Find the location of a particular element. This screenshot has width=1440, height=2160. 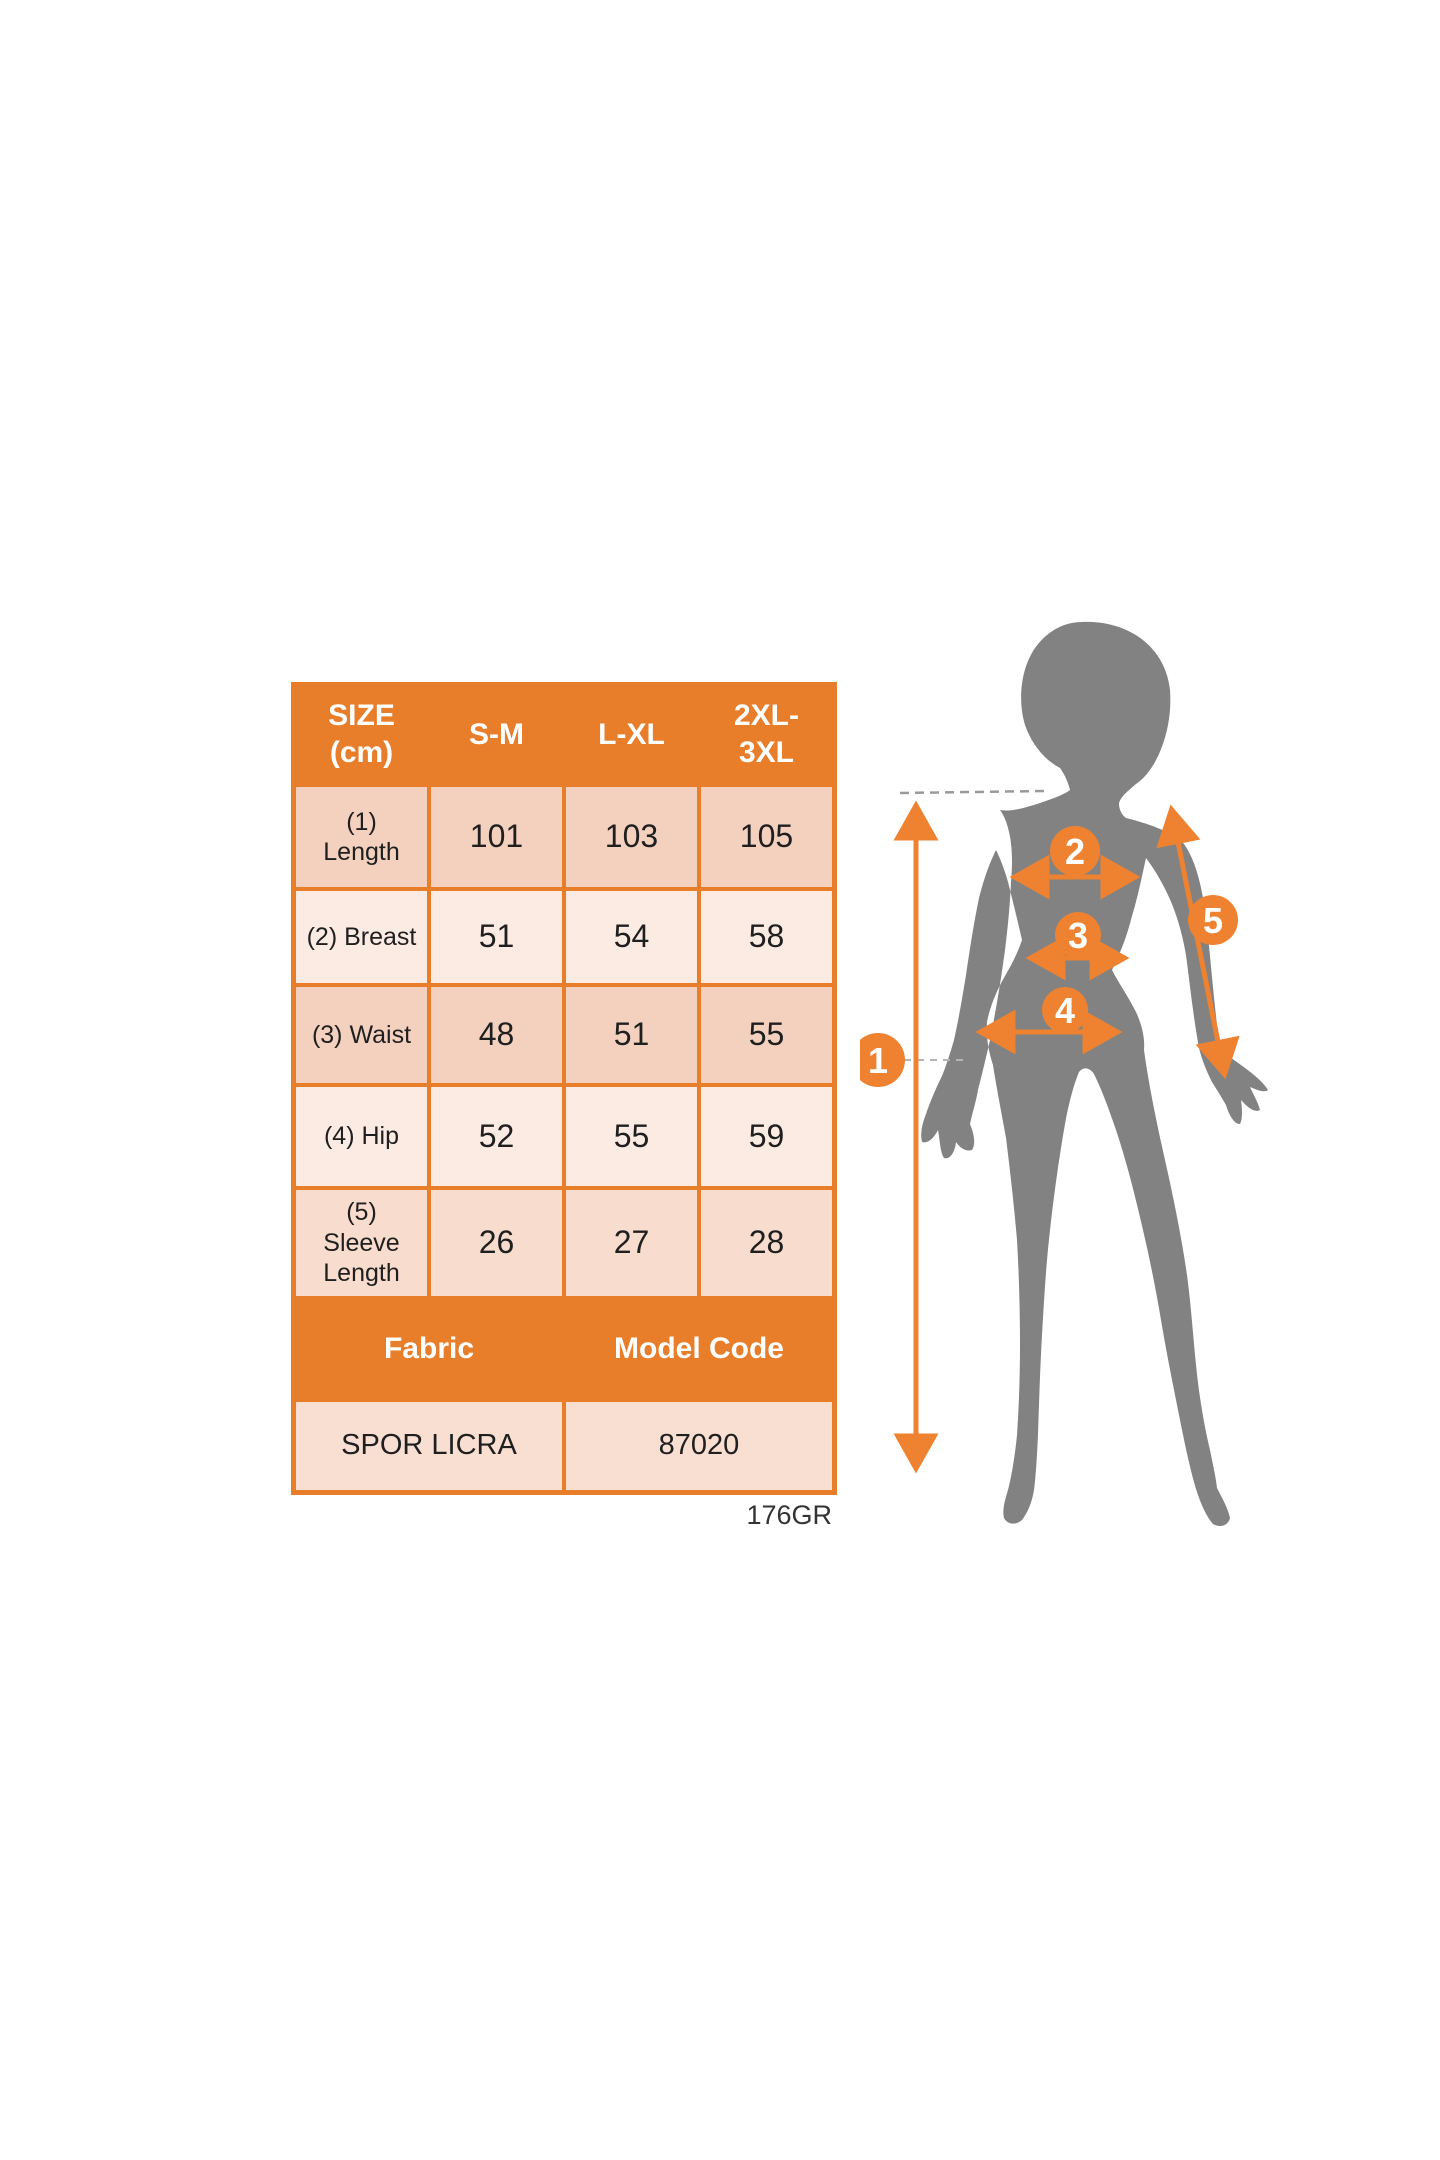

cell-hip-2xl-3xl: 59 is located at coordinates (766, 1136).